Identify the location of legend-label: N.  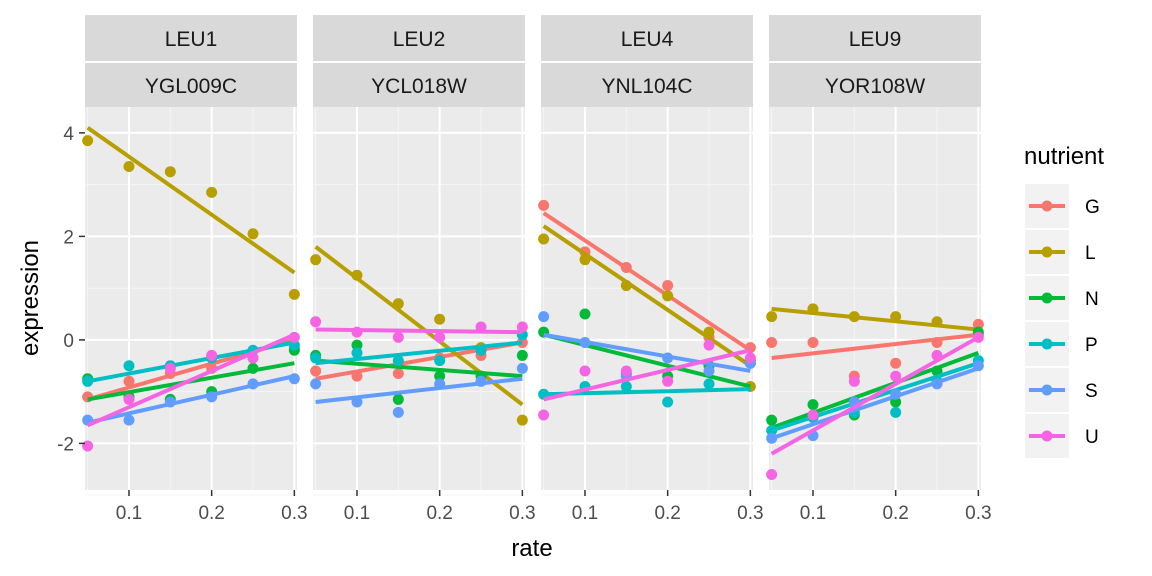
(1092, 299).